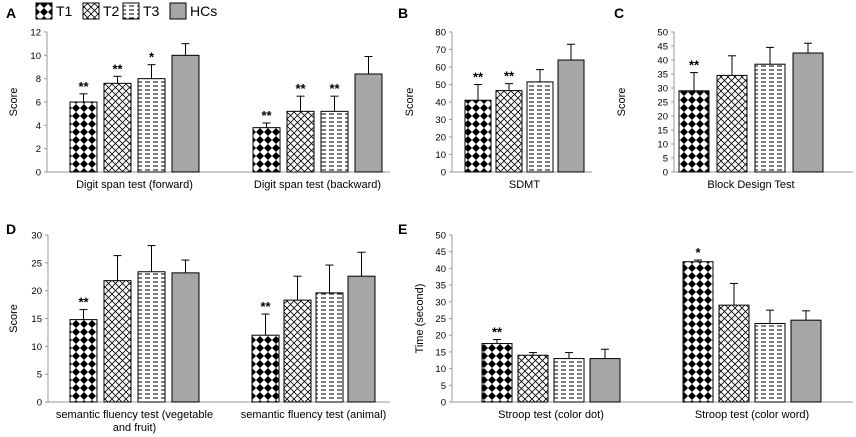  What do you see at coordinates (403, 13) in the screenshot?
I see `panel-letter-b: B` at bounding box center [403, 13].